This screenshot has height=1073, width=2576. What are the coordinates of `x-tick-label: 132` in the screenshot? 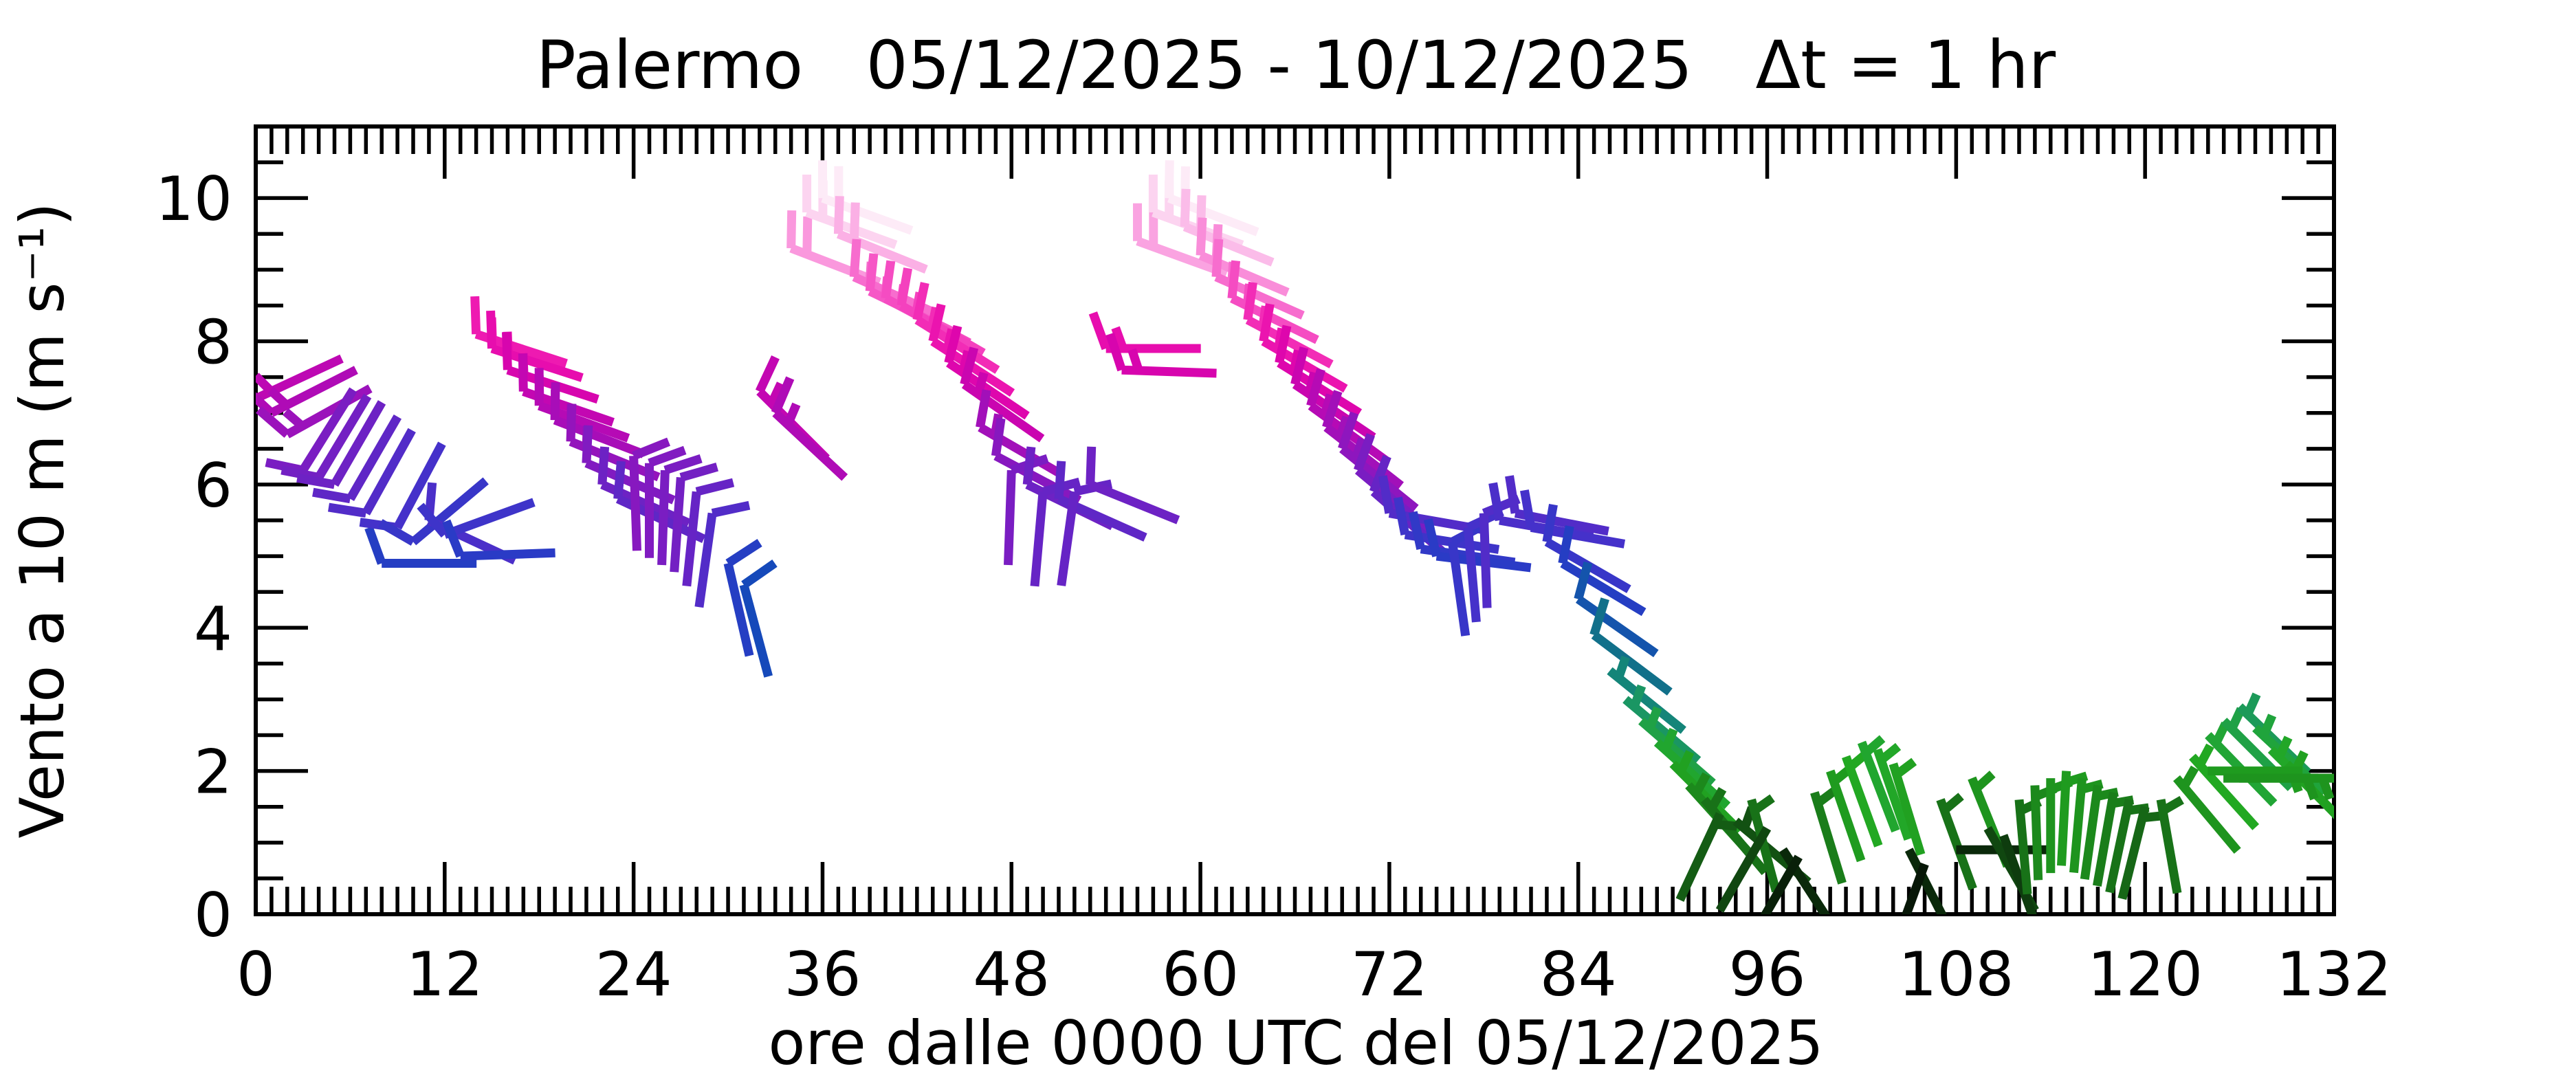 It's located at (2334, 975).